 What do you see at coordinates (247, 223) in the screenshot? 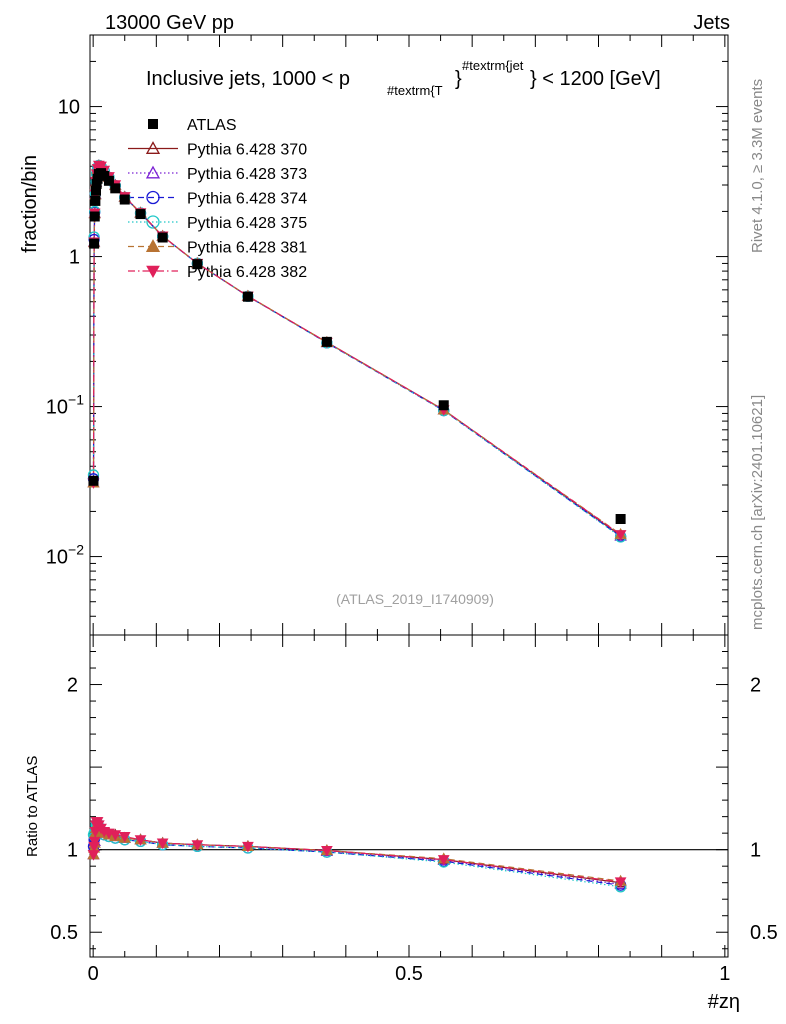
I see `legend-label: Pythia 6.428 375` at bounding box center [247, 223].